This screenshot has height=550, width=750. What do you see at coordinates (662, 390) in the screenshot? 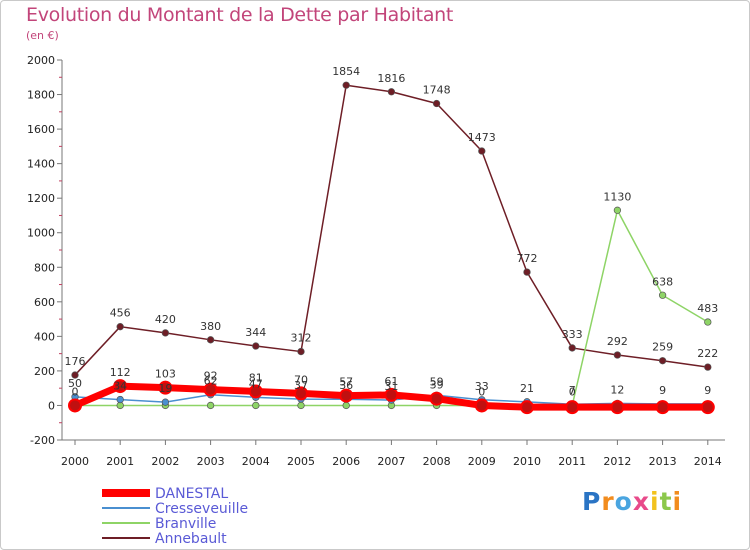
I see `data-label-cresseveuille: 9` at bounding box center [662, 390].